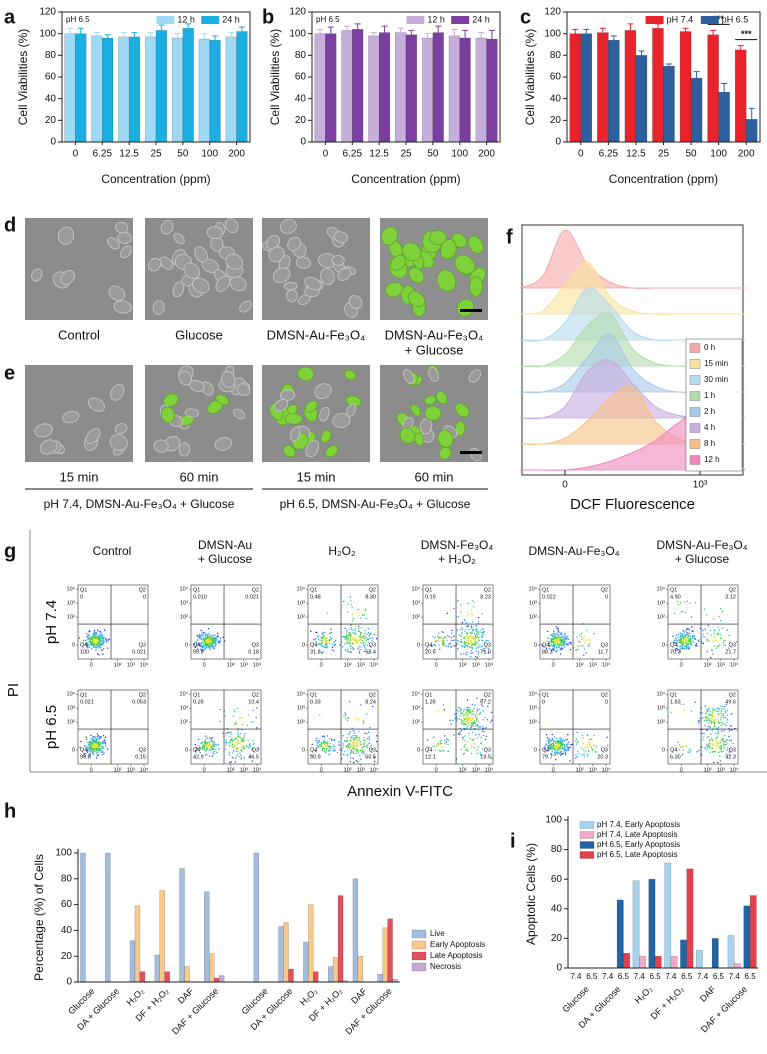  Describe the element at coordinates (301, 604) in the screenshot. I see `y-tick-label: 10³` at that location.